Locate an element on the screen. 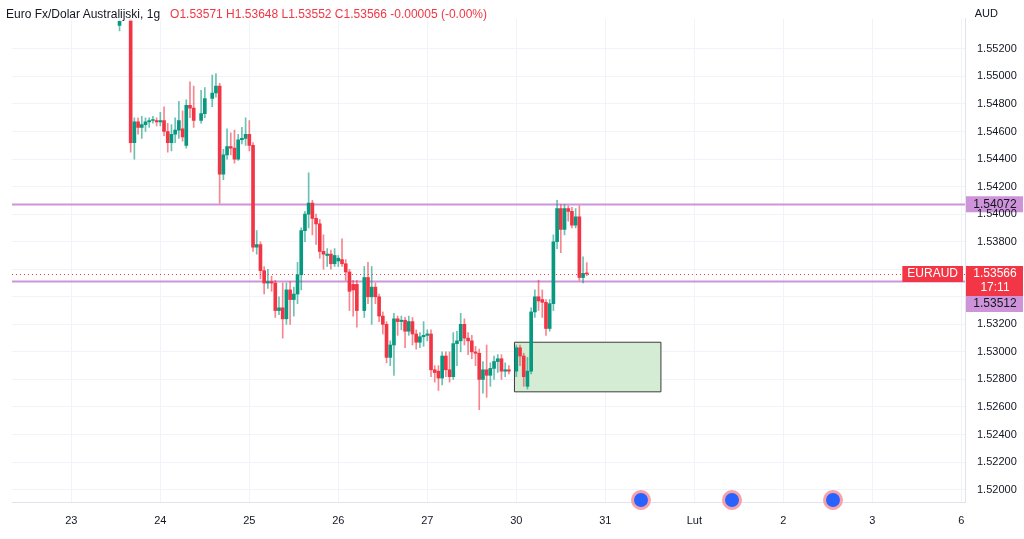 The width and height of the screenshot is (1024, 539). annotation: EURAUD is located at coordinates (933, 273).